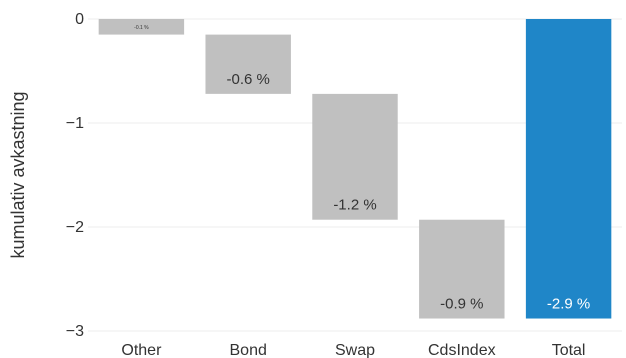 This screenshot has width=626, height=358. I want to click on data-label-other: -0.1 %, so click(141, 28).